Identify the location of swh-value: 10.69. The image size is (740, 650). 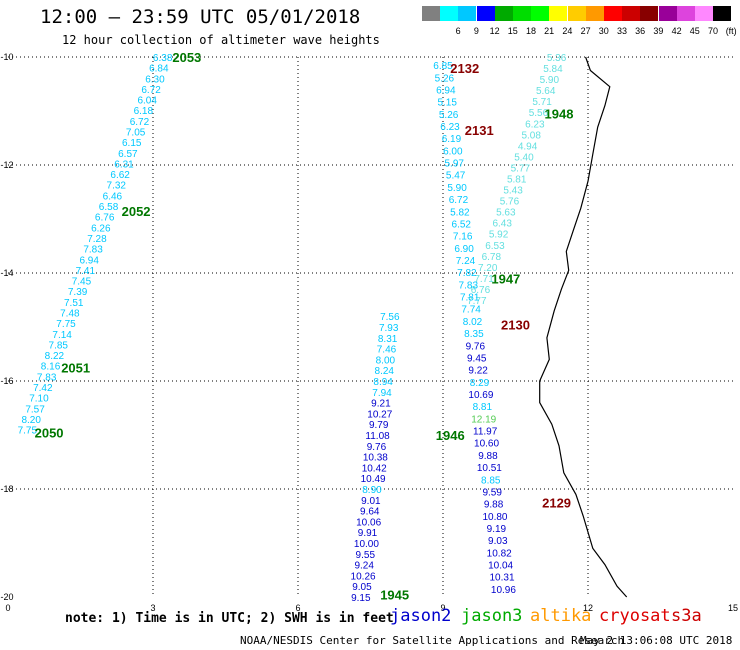
(480, 395).